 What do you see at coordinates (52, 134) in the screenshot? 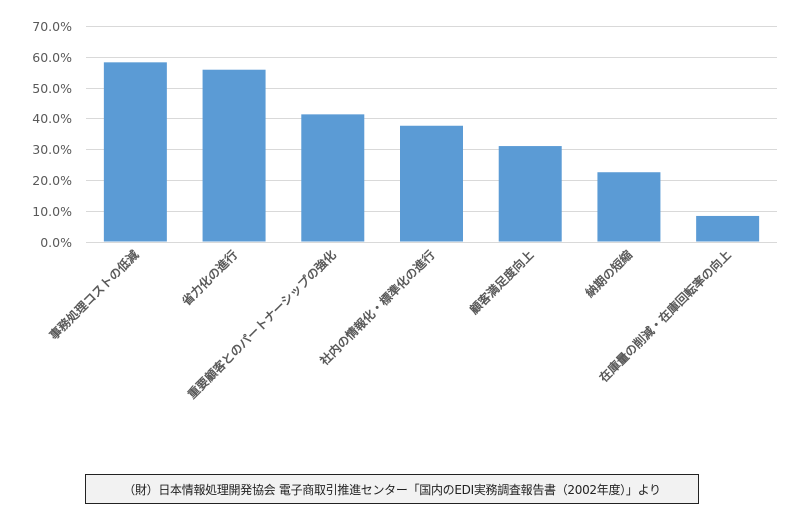
I see `y-axis-tick-labels: 0.0% 10.0% 20.0% 30.0% 40.0% 50.0% 60.0% 70.0%` at bounding box center [52, 134].